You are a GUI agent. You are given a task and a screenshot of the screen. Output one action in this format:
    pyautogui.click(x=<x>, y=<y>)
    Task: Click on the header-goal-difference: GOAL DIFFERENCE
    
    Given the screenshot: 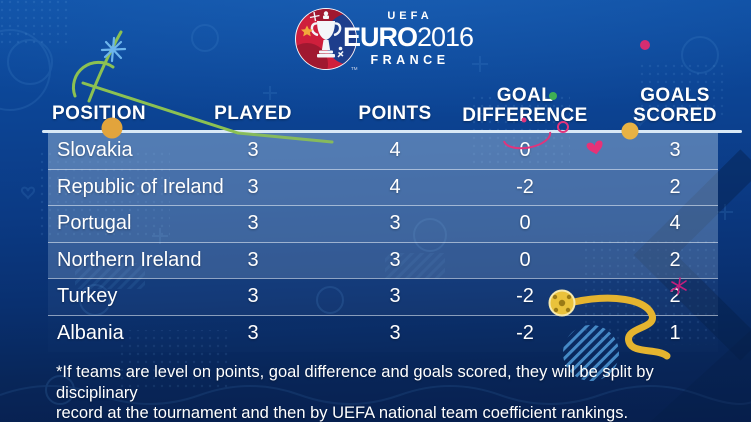 What is the action you would take?
    pyautogui.click(x=525, y=105)
    